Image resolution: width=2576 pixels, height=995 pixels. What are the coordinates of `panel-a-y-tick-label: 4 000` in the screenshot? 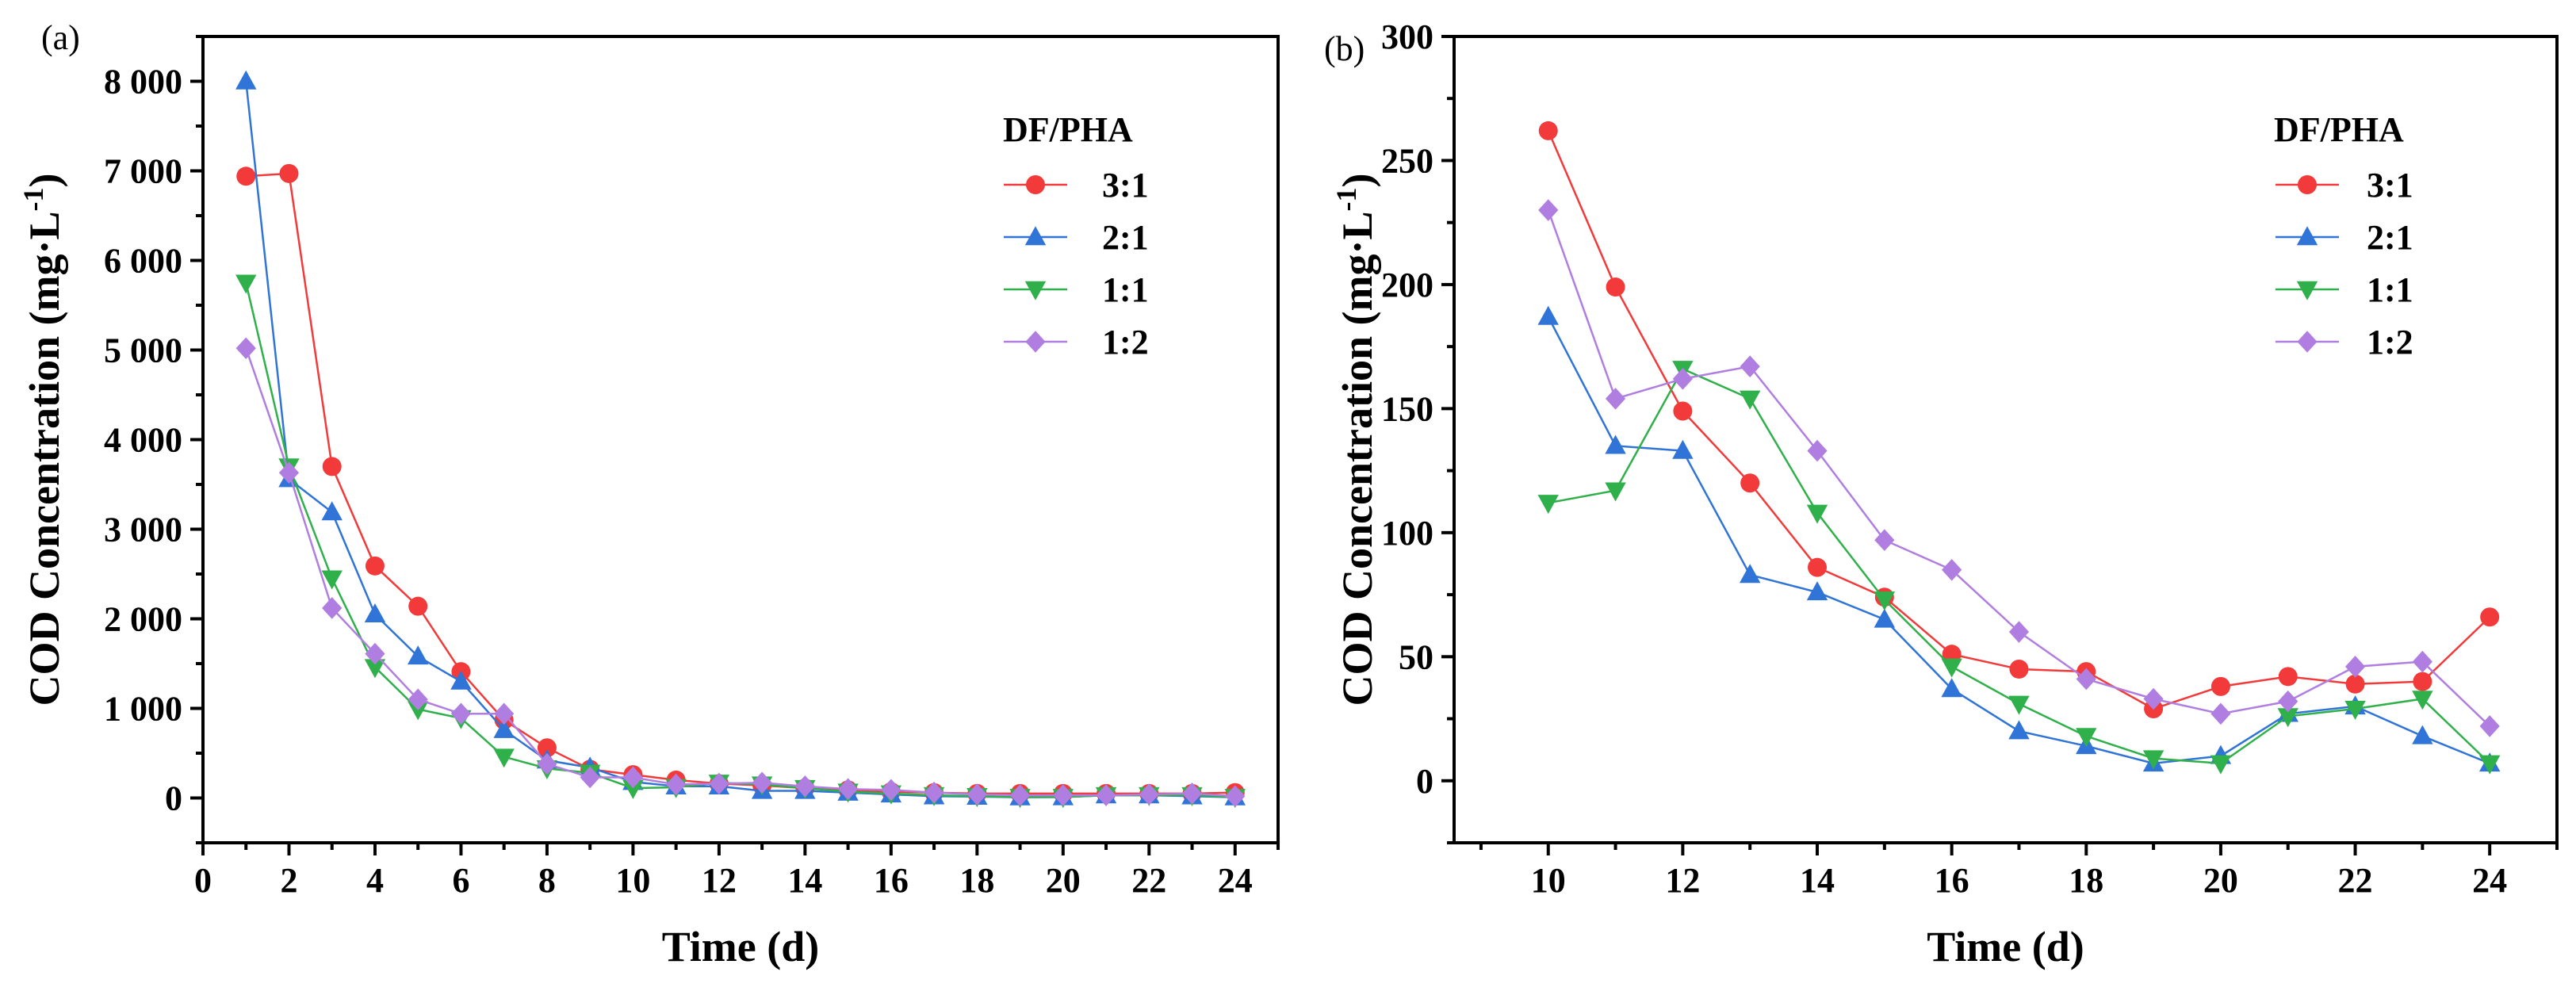 It's located at (143, 440).